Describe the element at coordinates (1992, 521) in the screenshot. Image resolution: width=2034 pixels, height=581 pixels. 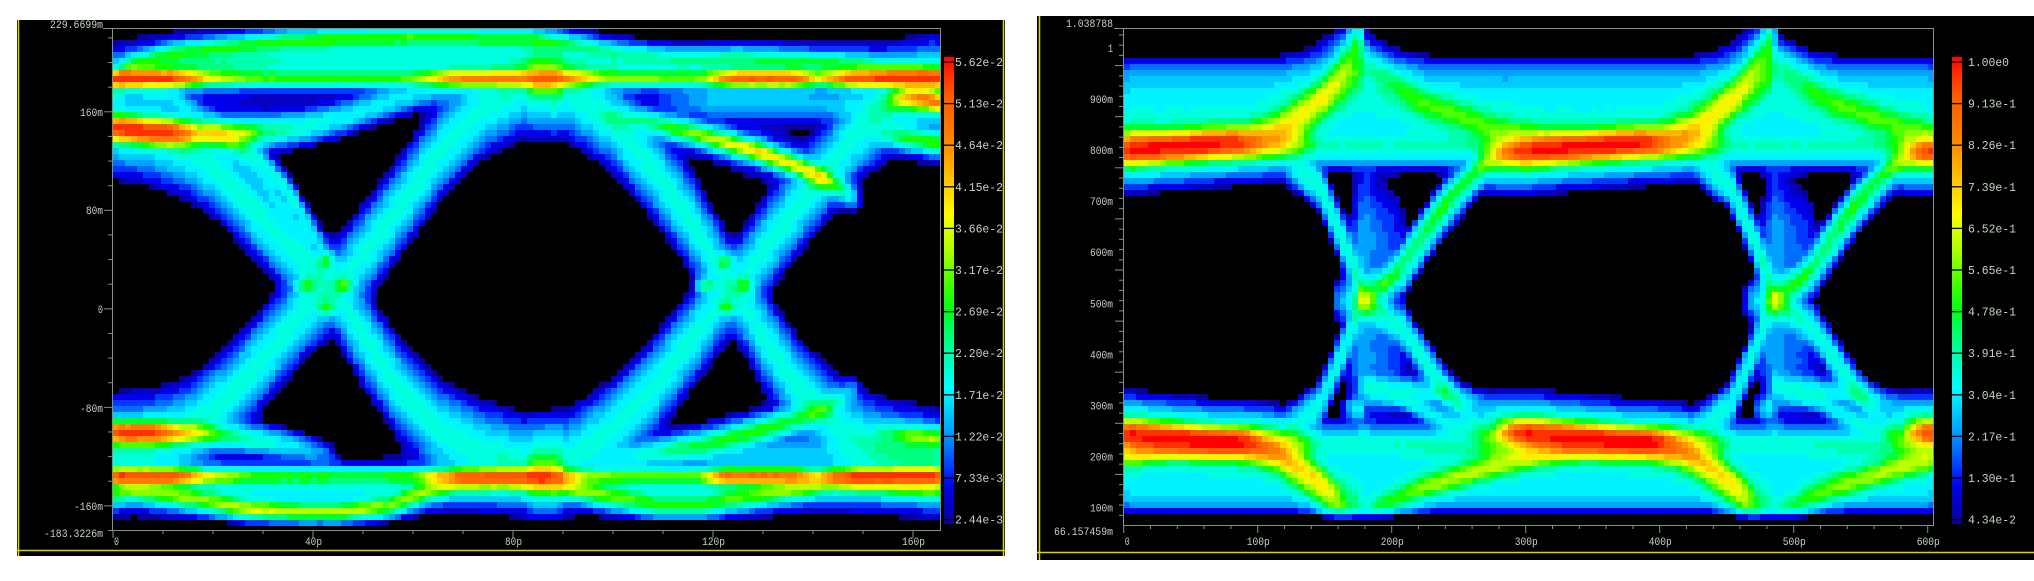
I see `svg-text: 4.34e-2` at that location.